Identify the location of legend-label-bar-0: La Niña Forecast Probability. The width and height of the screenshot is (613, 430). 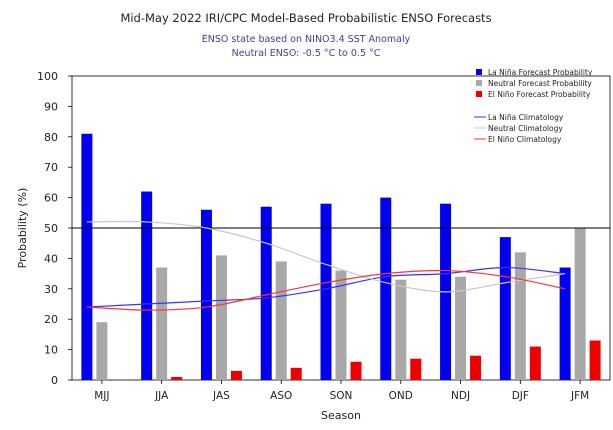
(540, 72).